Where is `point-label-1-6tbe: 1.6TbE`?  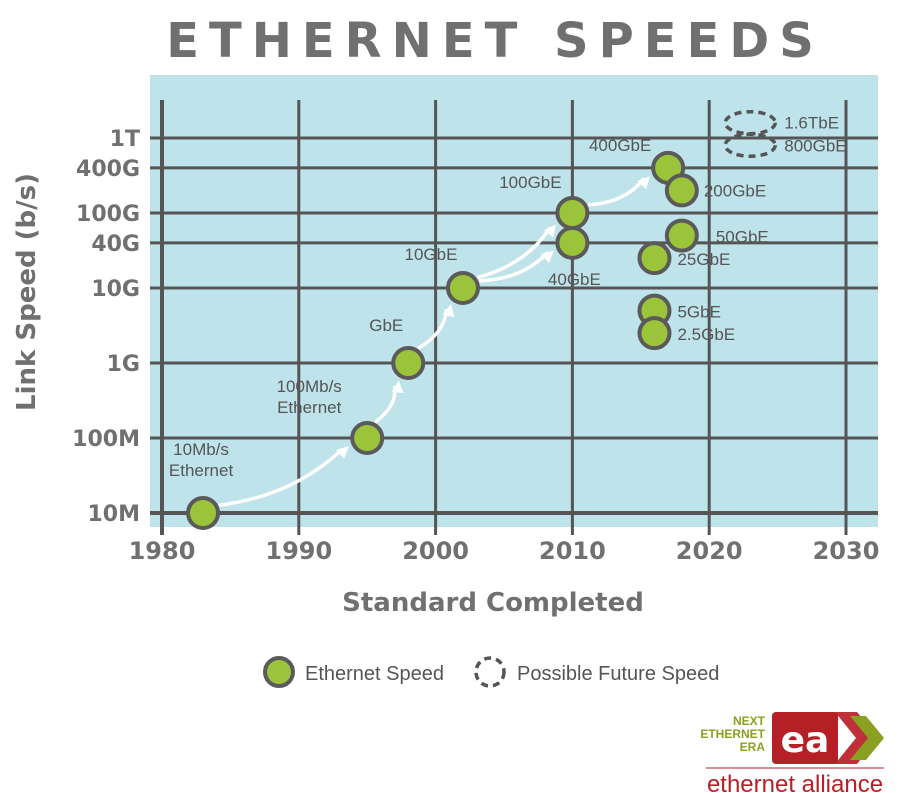 point-label-1-6tbe: 1.6TbE is located at coordinates (811, 123).